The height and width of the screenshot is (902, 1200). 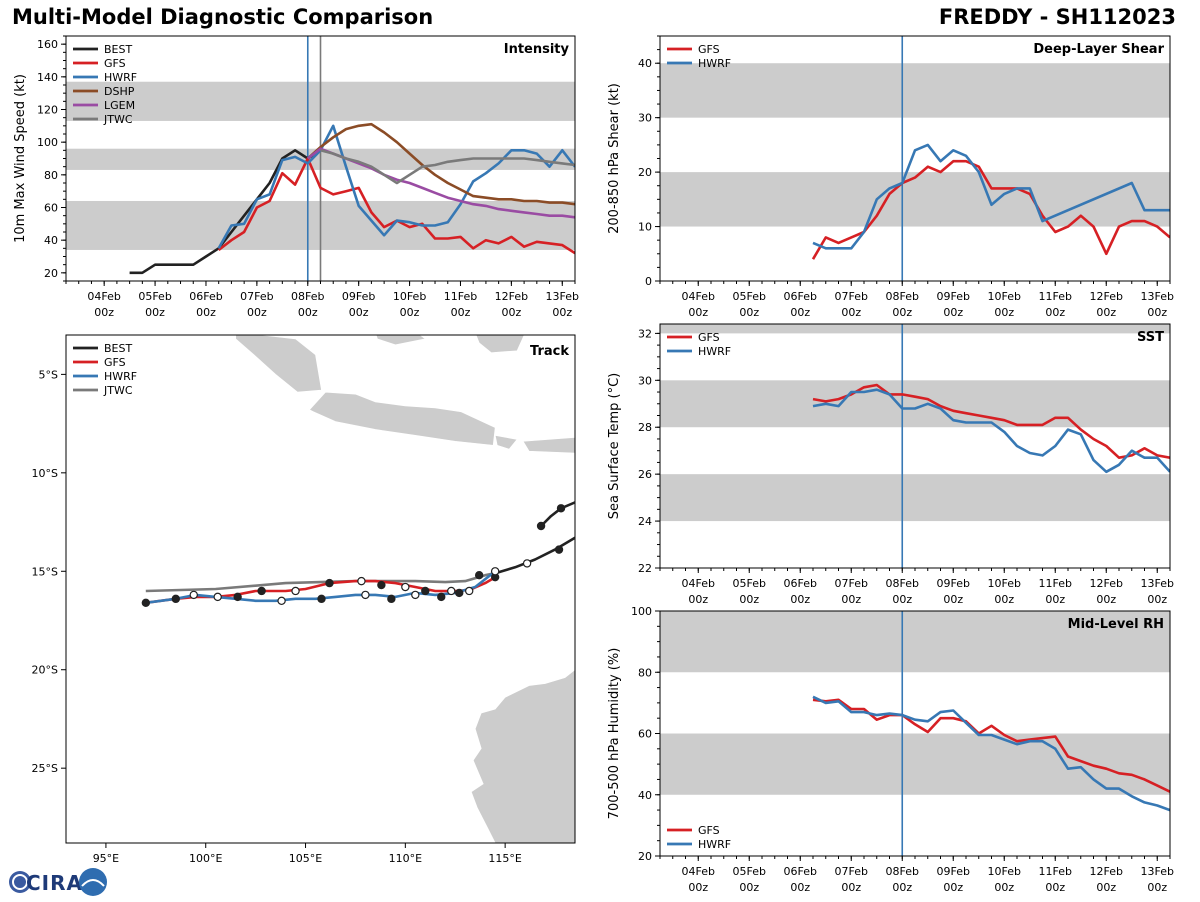 What do you see at coordinates (714, 351) in the screenshot?
I see `sst-legend-label-hwrf: HWRF` at bounding box center [714, 351].